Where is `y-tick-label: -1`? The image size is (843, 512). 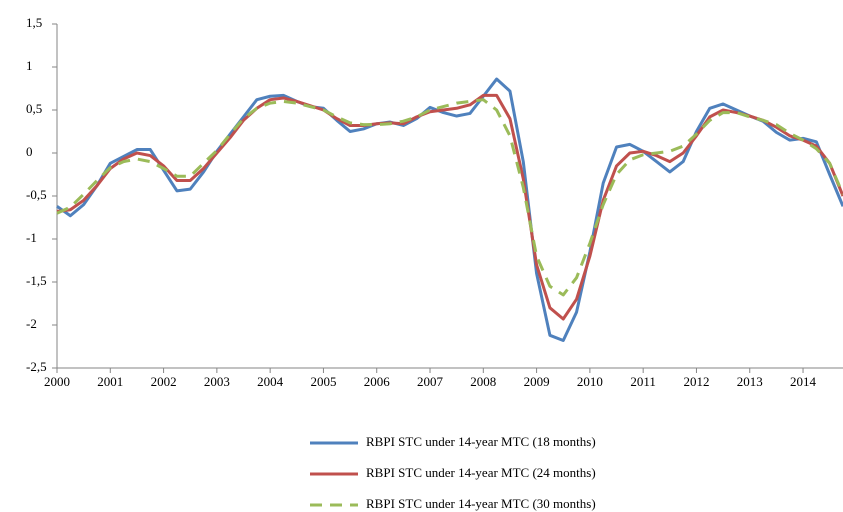
y-tick-label: -1 is located at coordinates (31, 237).